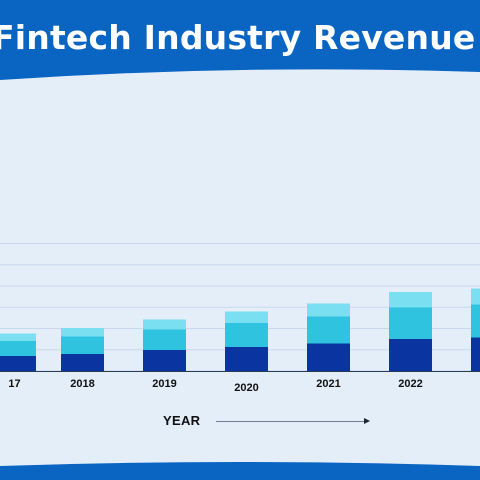 This screenshot has width=480, height=480. Describe the element at coordinates (164, 384) in the screenshot. I see `x-tick-label: 2019` at that location.